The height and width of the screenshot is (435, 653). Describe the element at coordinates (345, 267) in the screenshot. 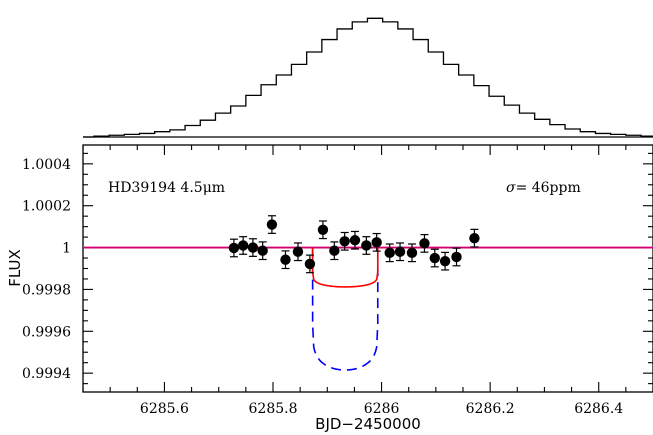

I see `shallow-transit-model-curve` at that location.